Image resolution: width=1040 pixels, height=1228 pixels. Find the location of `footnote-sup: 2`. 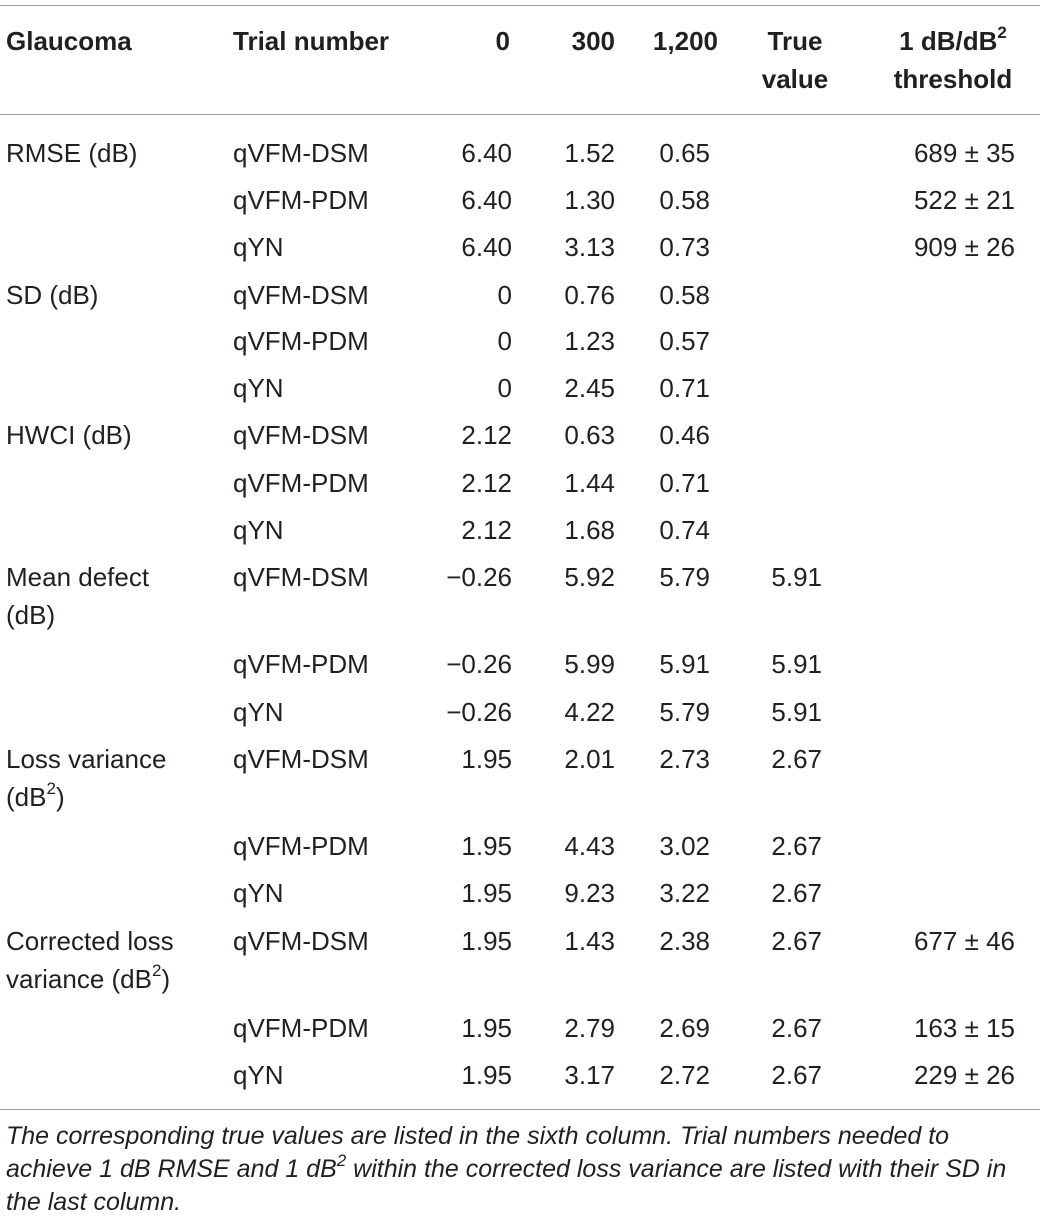

footnote-sup: 2 is located at coordinates (341, 1160).